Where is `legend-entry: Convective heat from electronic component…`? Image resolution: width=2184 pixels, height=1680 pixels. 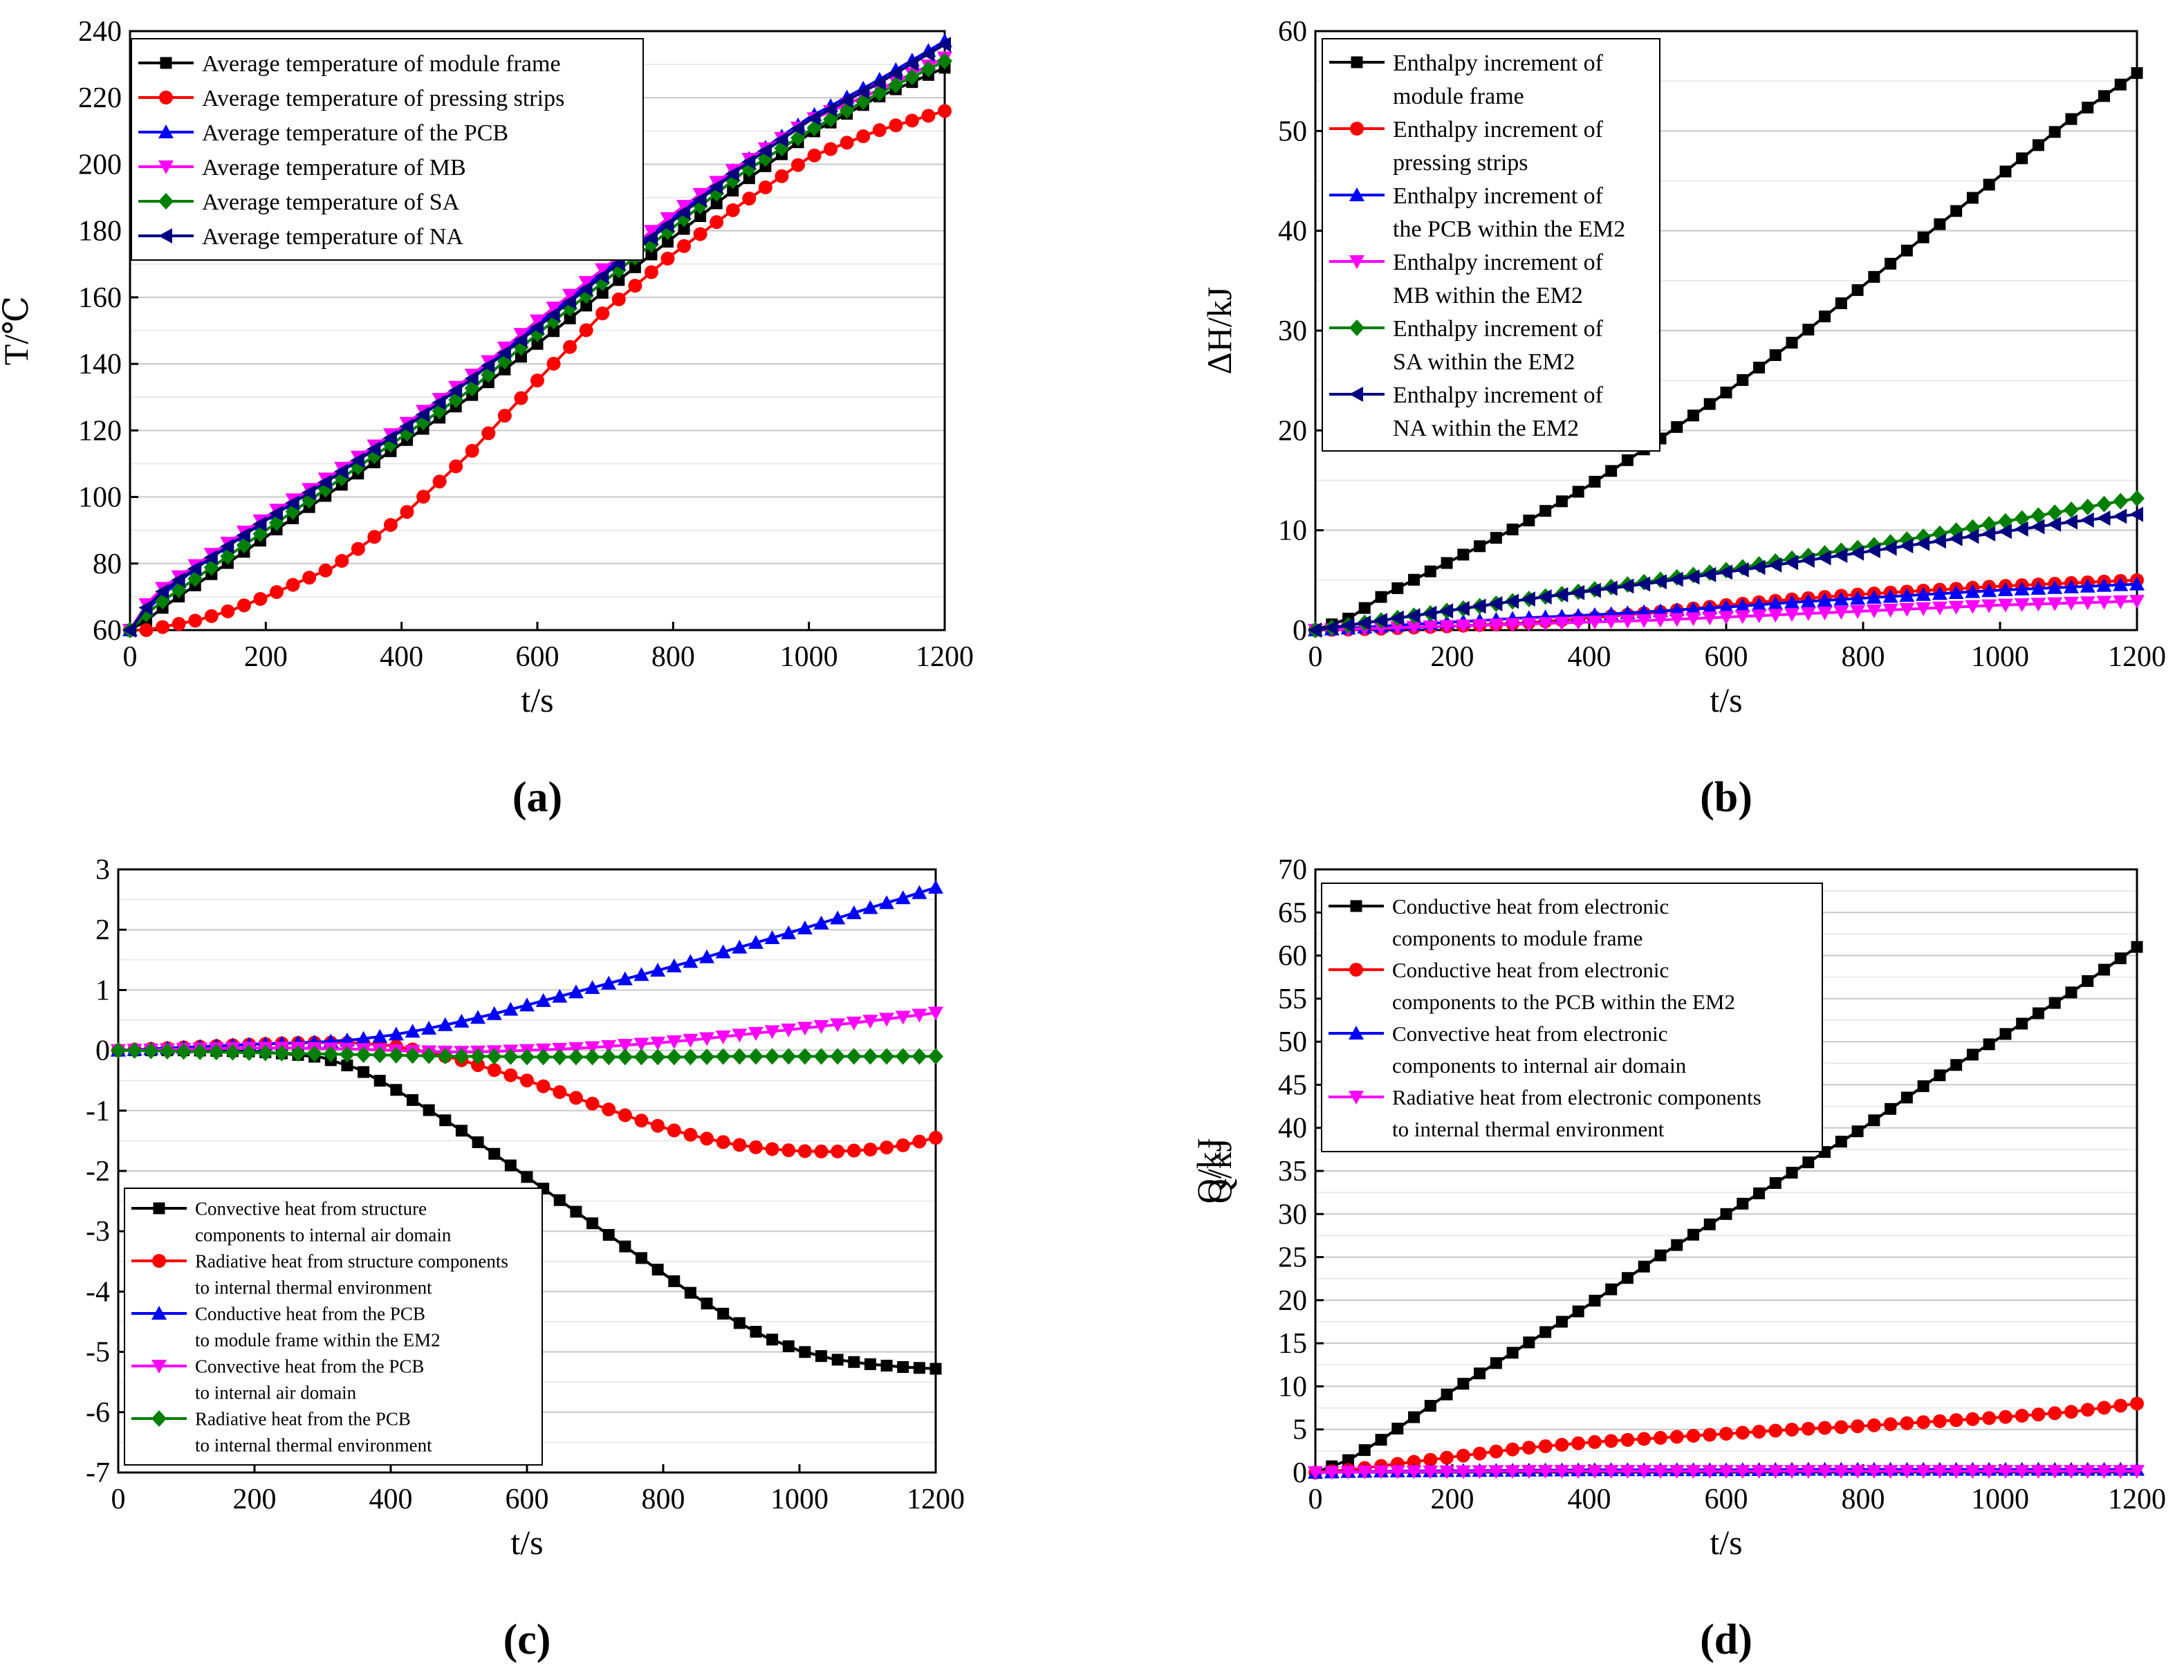
legend-entry: Convective heat from electronic component… is located at coordinates (1508, 1050).